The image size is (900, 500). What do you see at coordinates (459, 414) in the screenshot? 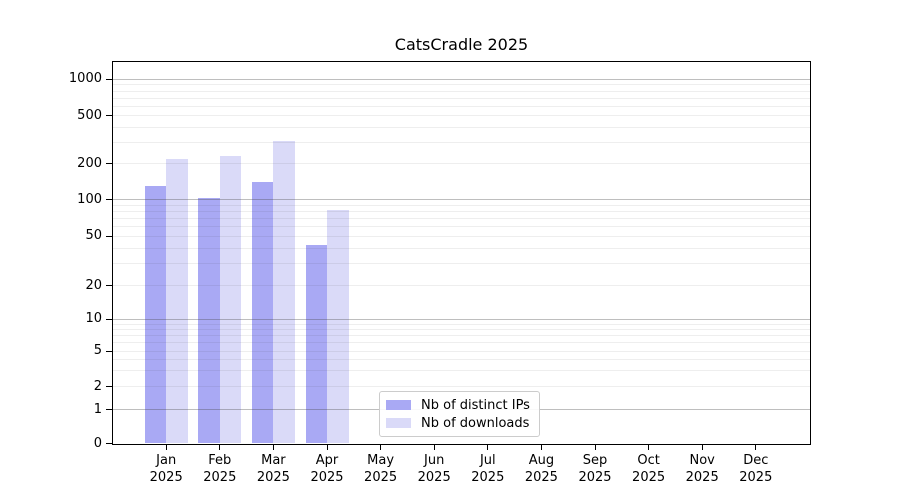
I see `legend: Nb of distinct IPs Nb of downloads` at bounding box center [459, 414].